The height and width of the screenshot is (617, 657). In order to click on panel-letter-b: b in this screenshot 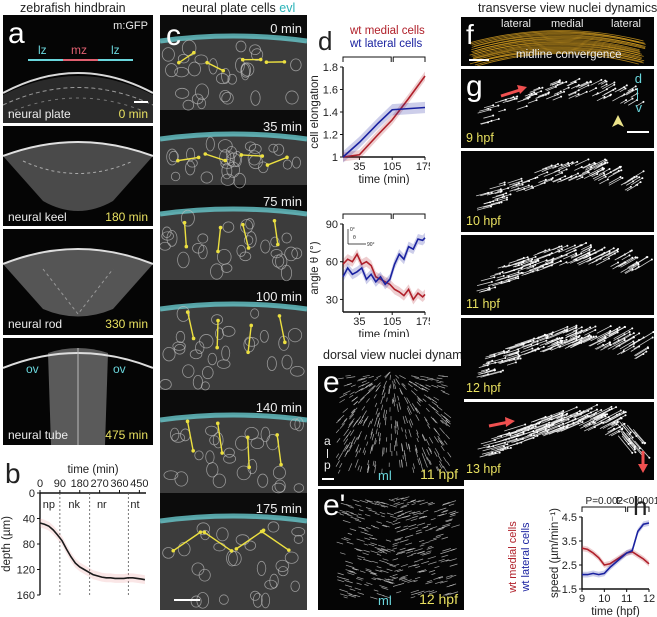, I will do `click(13, 473)`.